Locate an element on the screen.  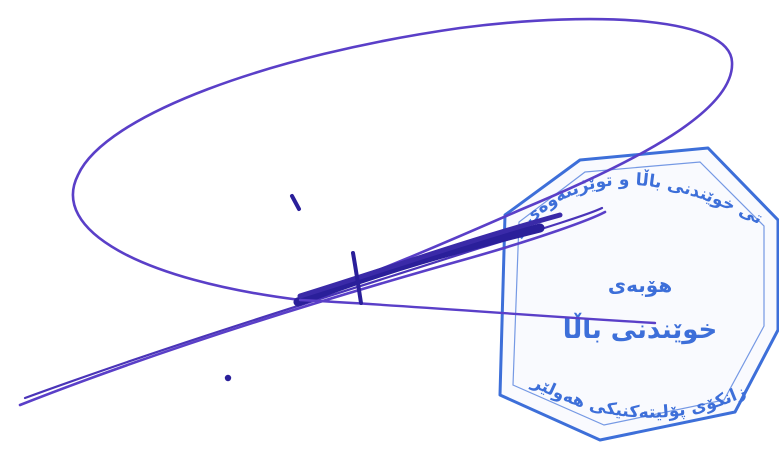
signature-dot-mark is located at coordinates (228, 378).